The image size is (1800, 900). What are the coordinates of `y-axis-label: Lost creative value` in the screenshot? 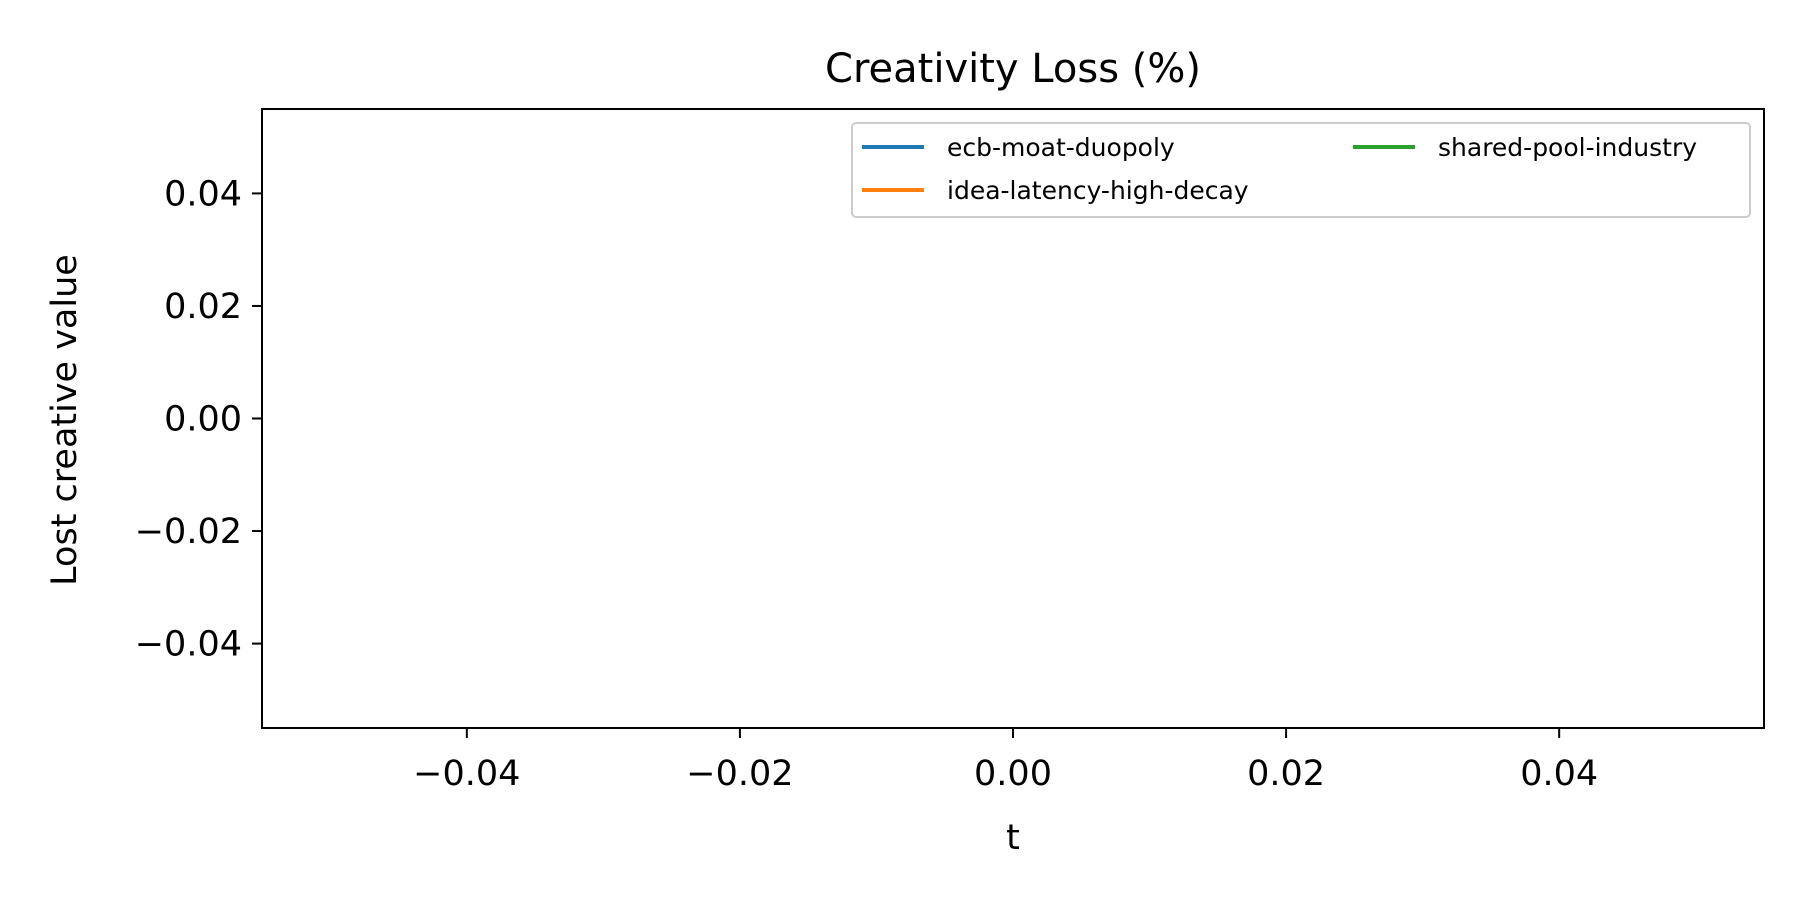 It's located at (65, 420).